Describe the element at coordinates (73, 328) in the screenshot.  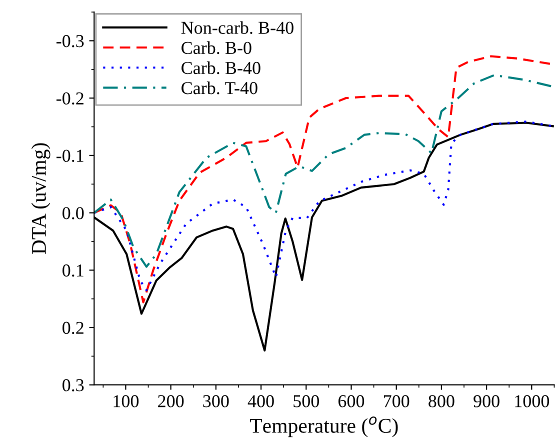
I see `y-tick-label: 0.2` at that location.